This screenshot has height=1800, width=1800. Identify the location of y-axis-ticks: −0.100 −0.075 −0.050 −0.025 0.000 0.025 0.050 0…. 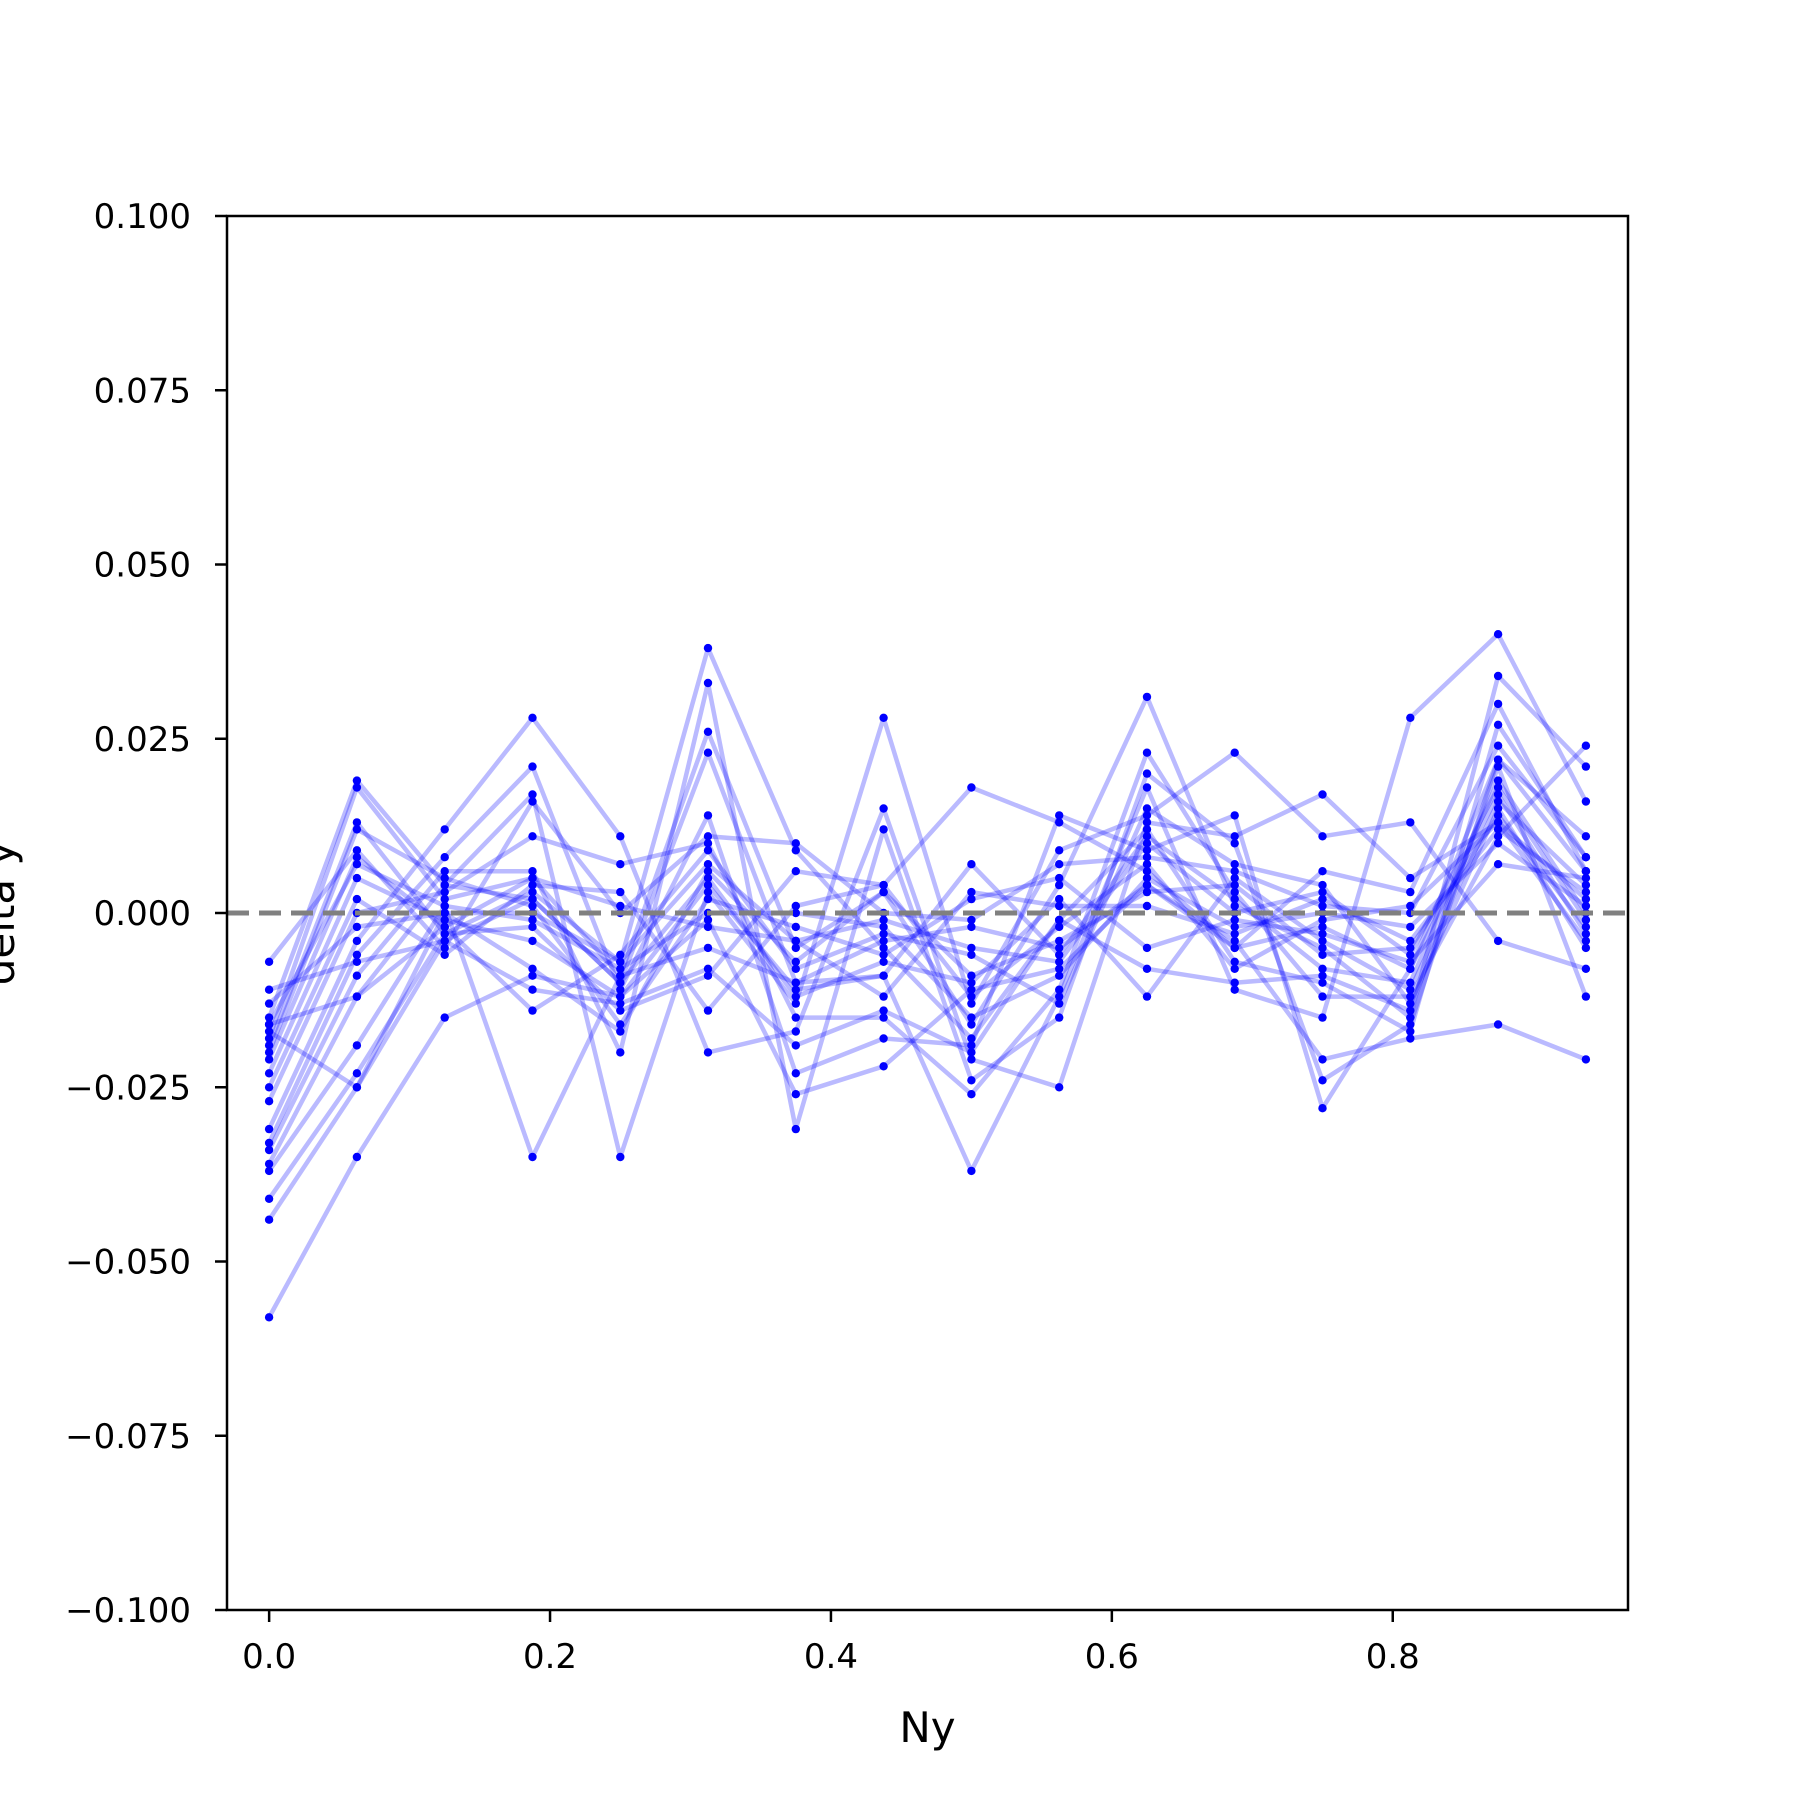
(146, 914).